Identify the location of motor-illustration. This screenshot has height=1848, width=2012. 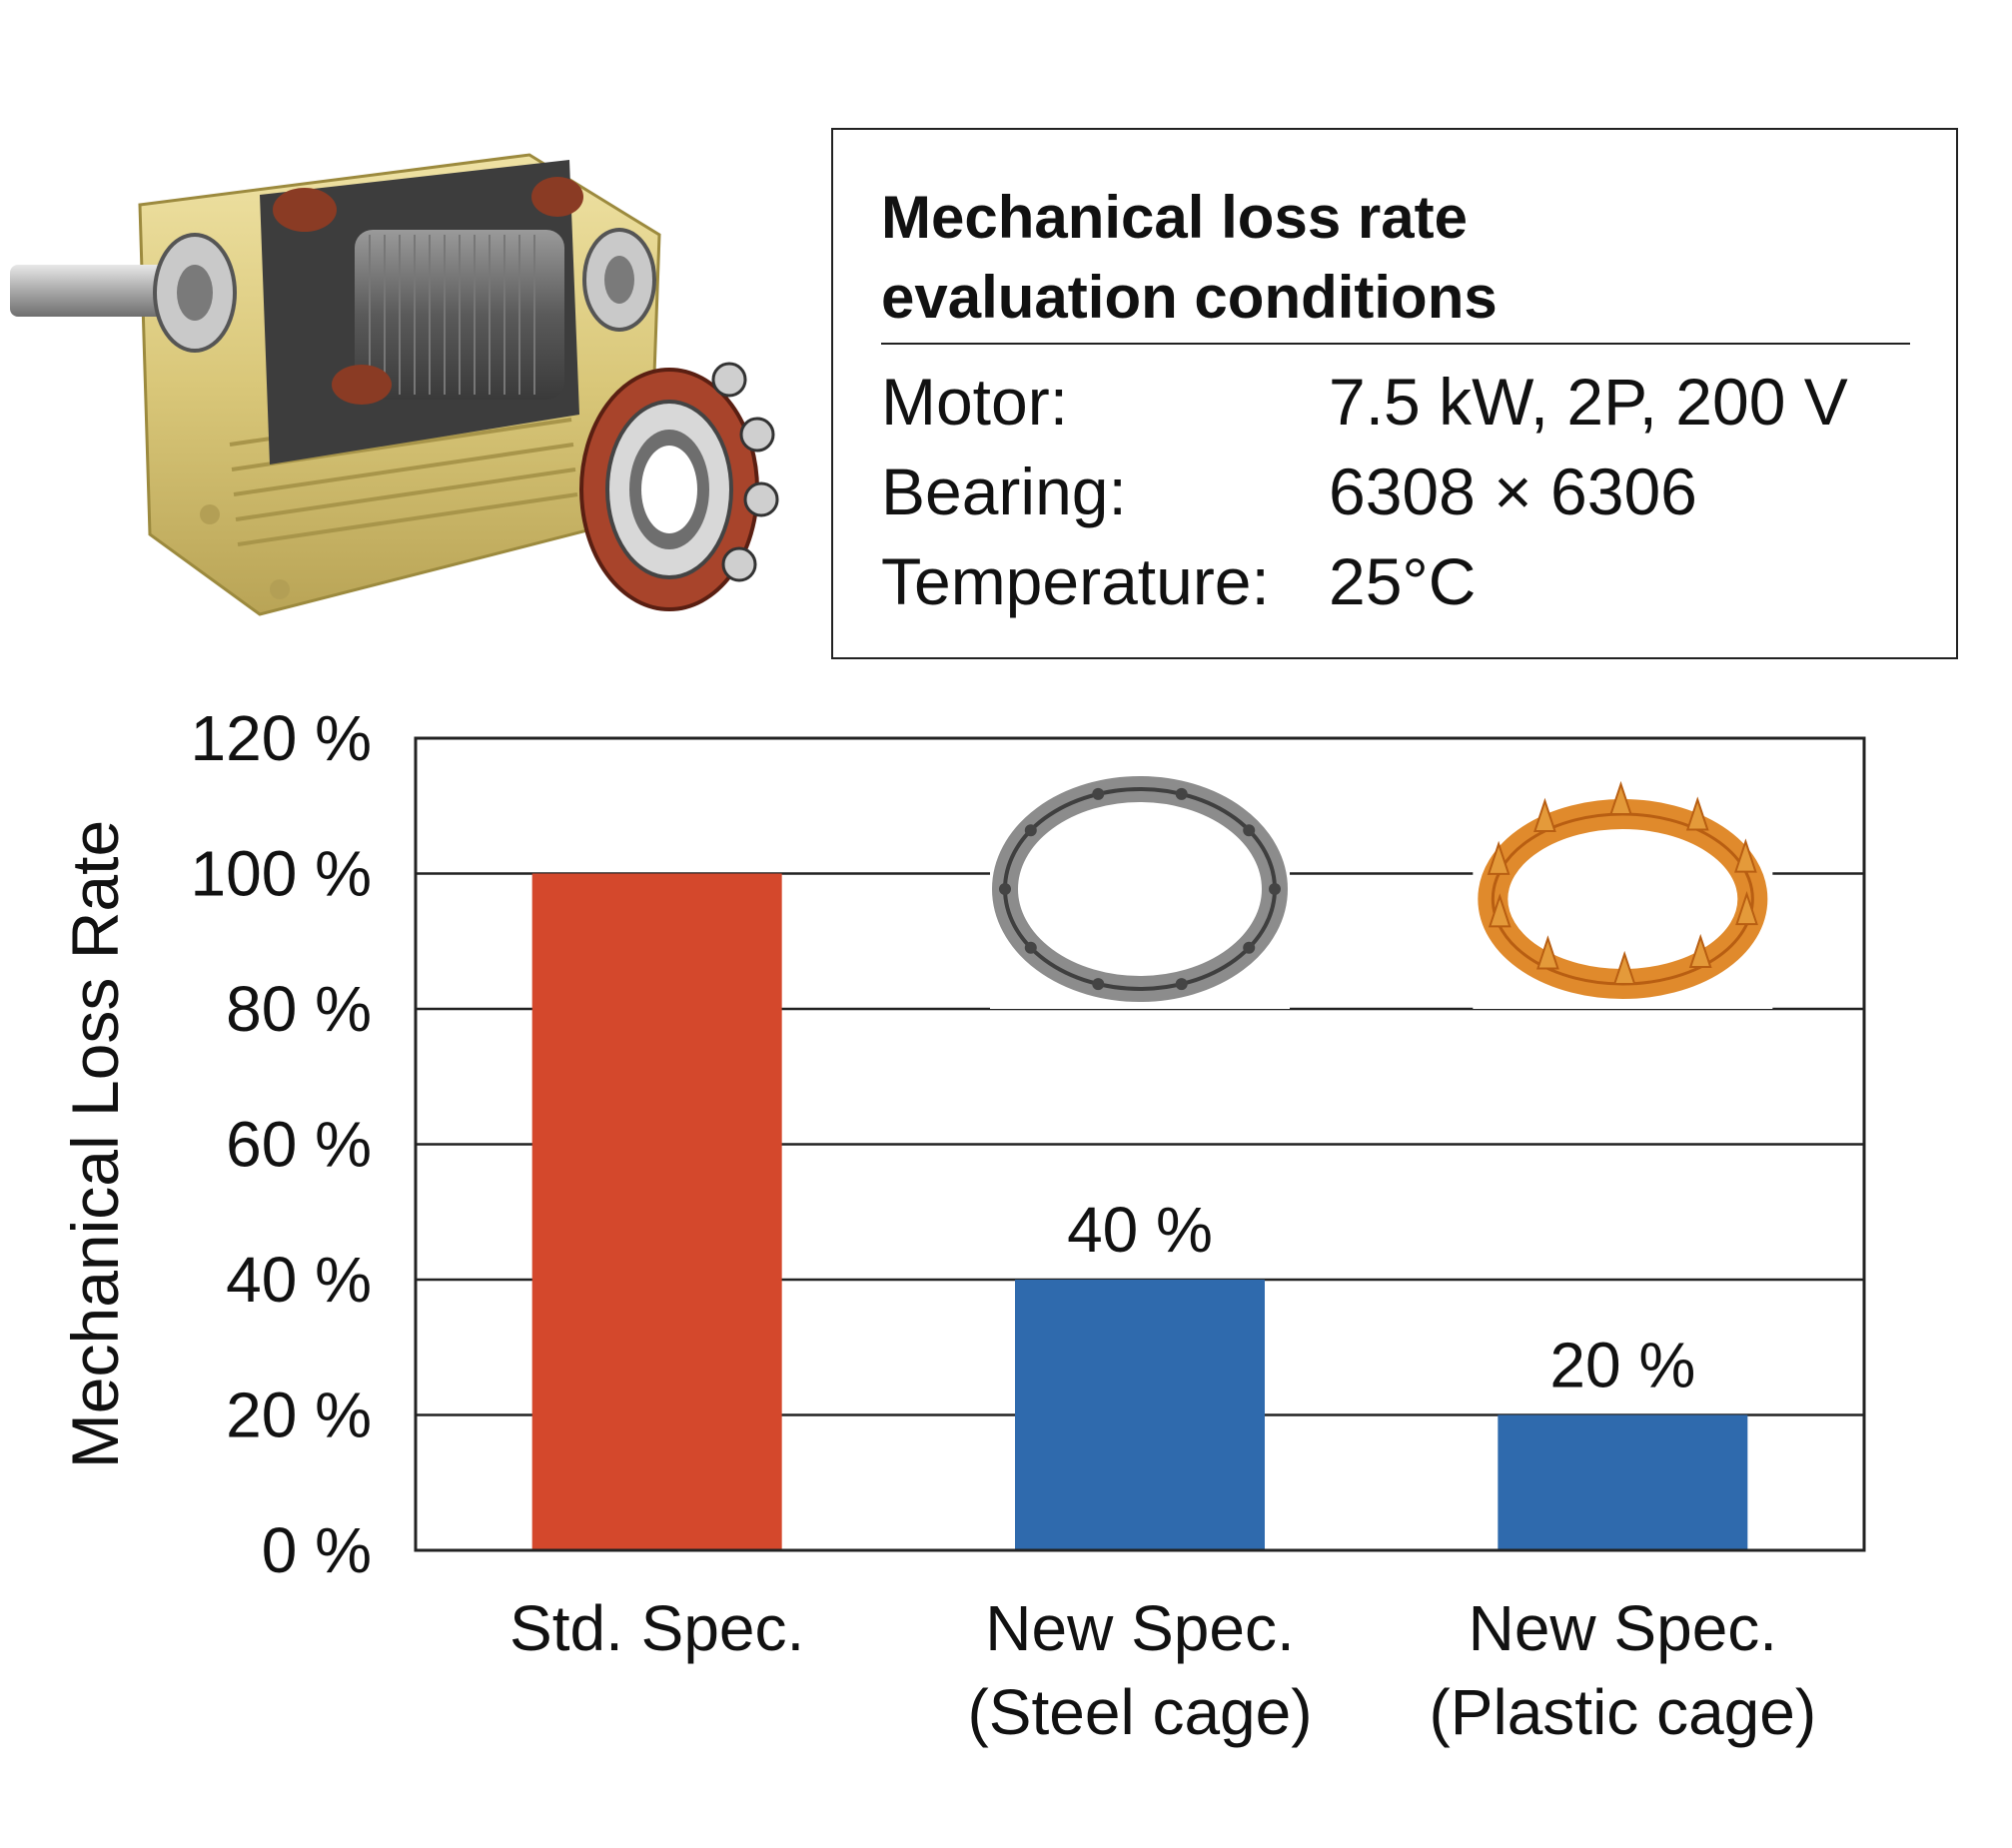
(394, 384).